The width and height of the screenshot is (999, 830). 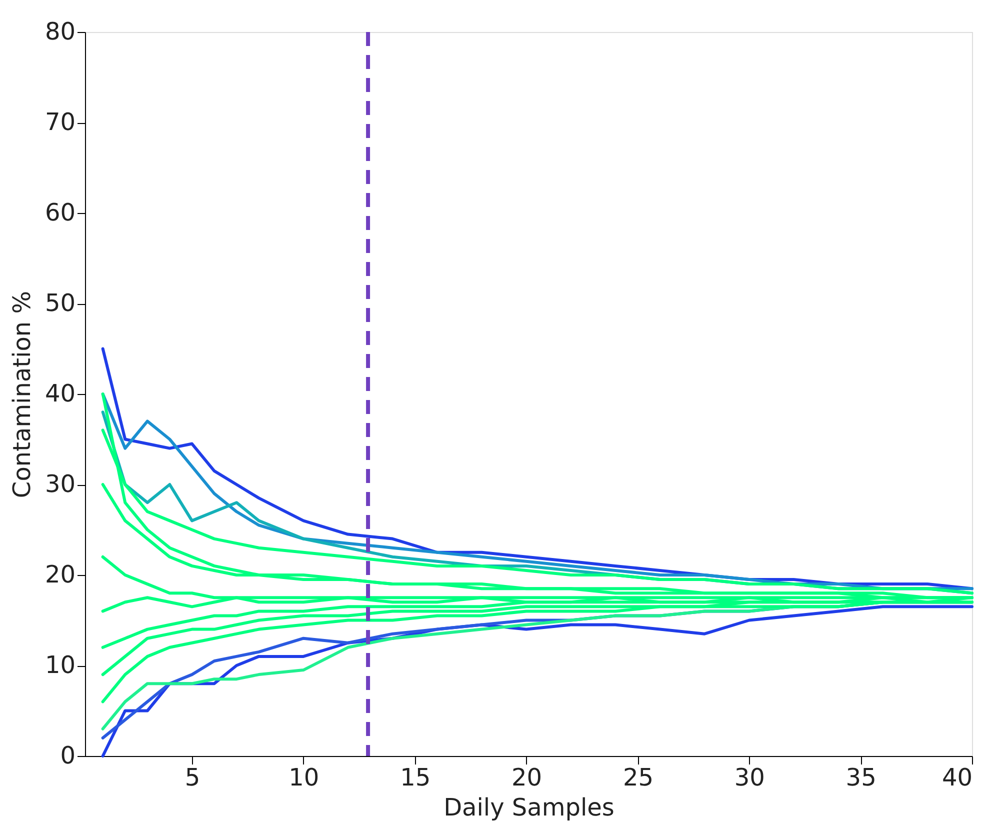 I want to click on y-tick-label: 20, so click(x=60, y=574).